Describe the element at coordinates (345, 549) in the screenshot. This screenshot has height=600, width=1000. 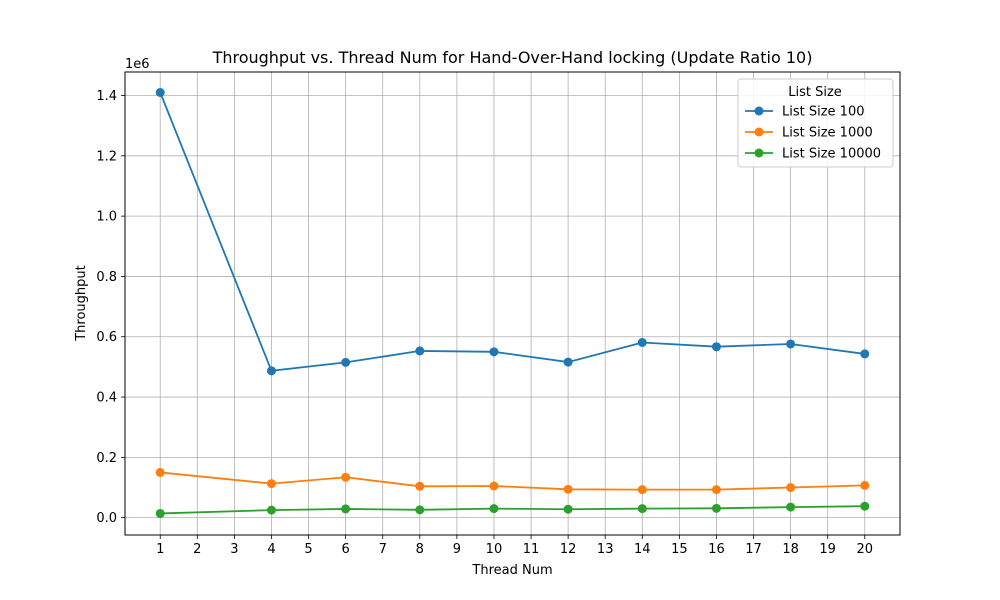
I see `x-tick-label: 6` at that location.